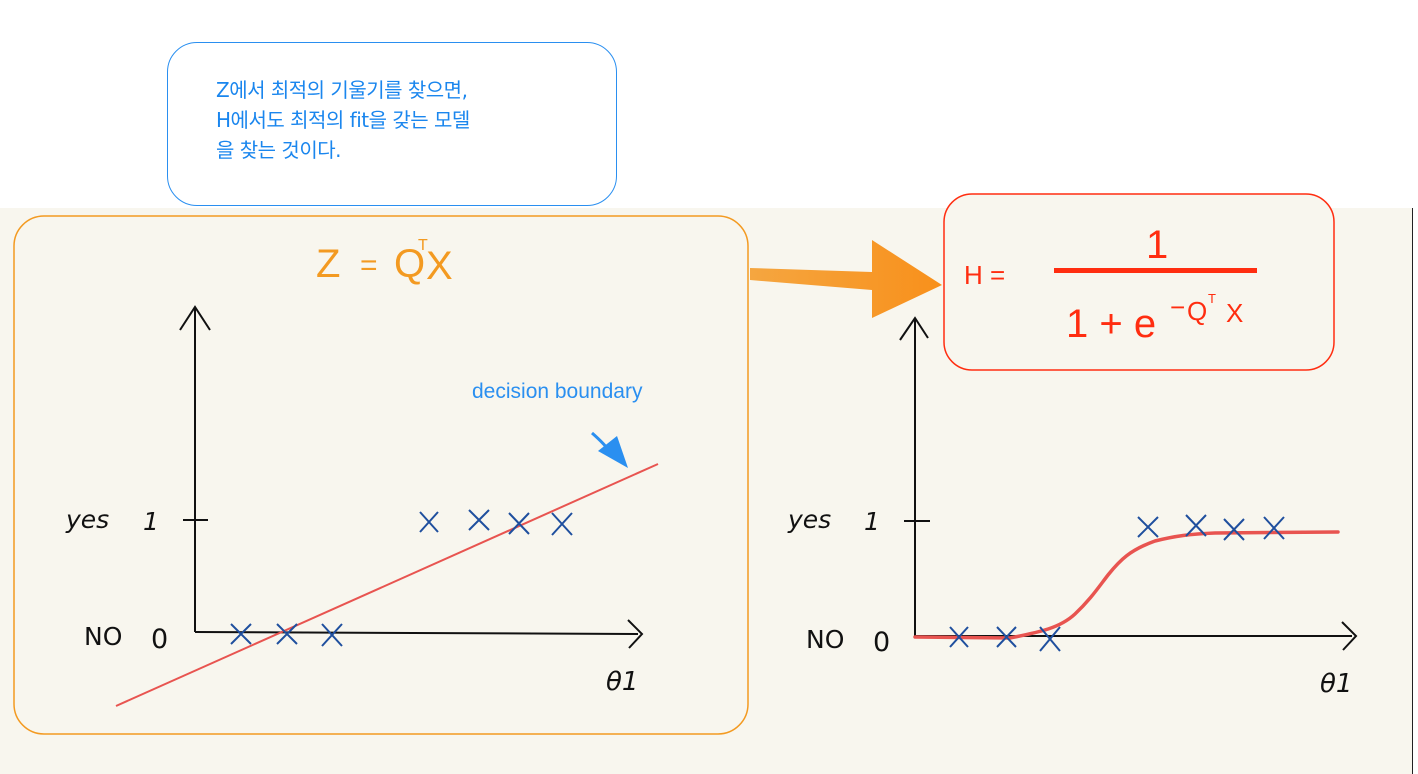  What do you see at coordinates (103, 636) in the screenshot?
I see `left-no-label: NO` at bounding box center [103, 636].